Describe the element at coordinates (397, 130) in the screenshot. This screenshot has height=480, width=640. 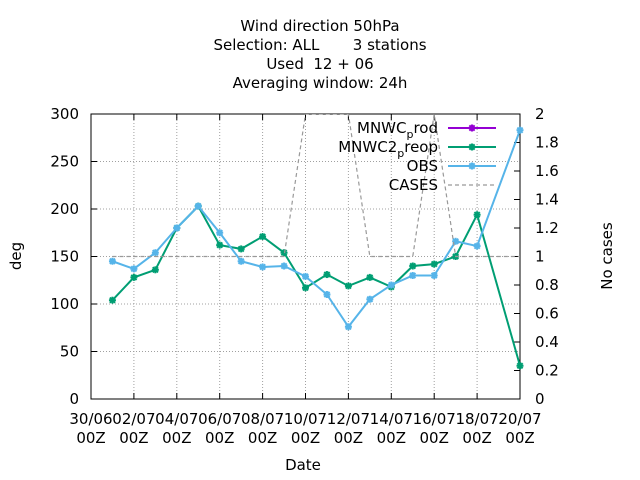
I see `legend-label-mnwc-prod: MNWCprod` at that location.